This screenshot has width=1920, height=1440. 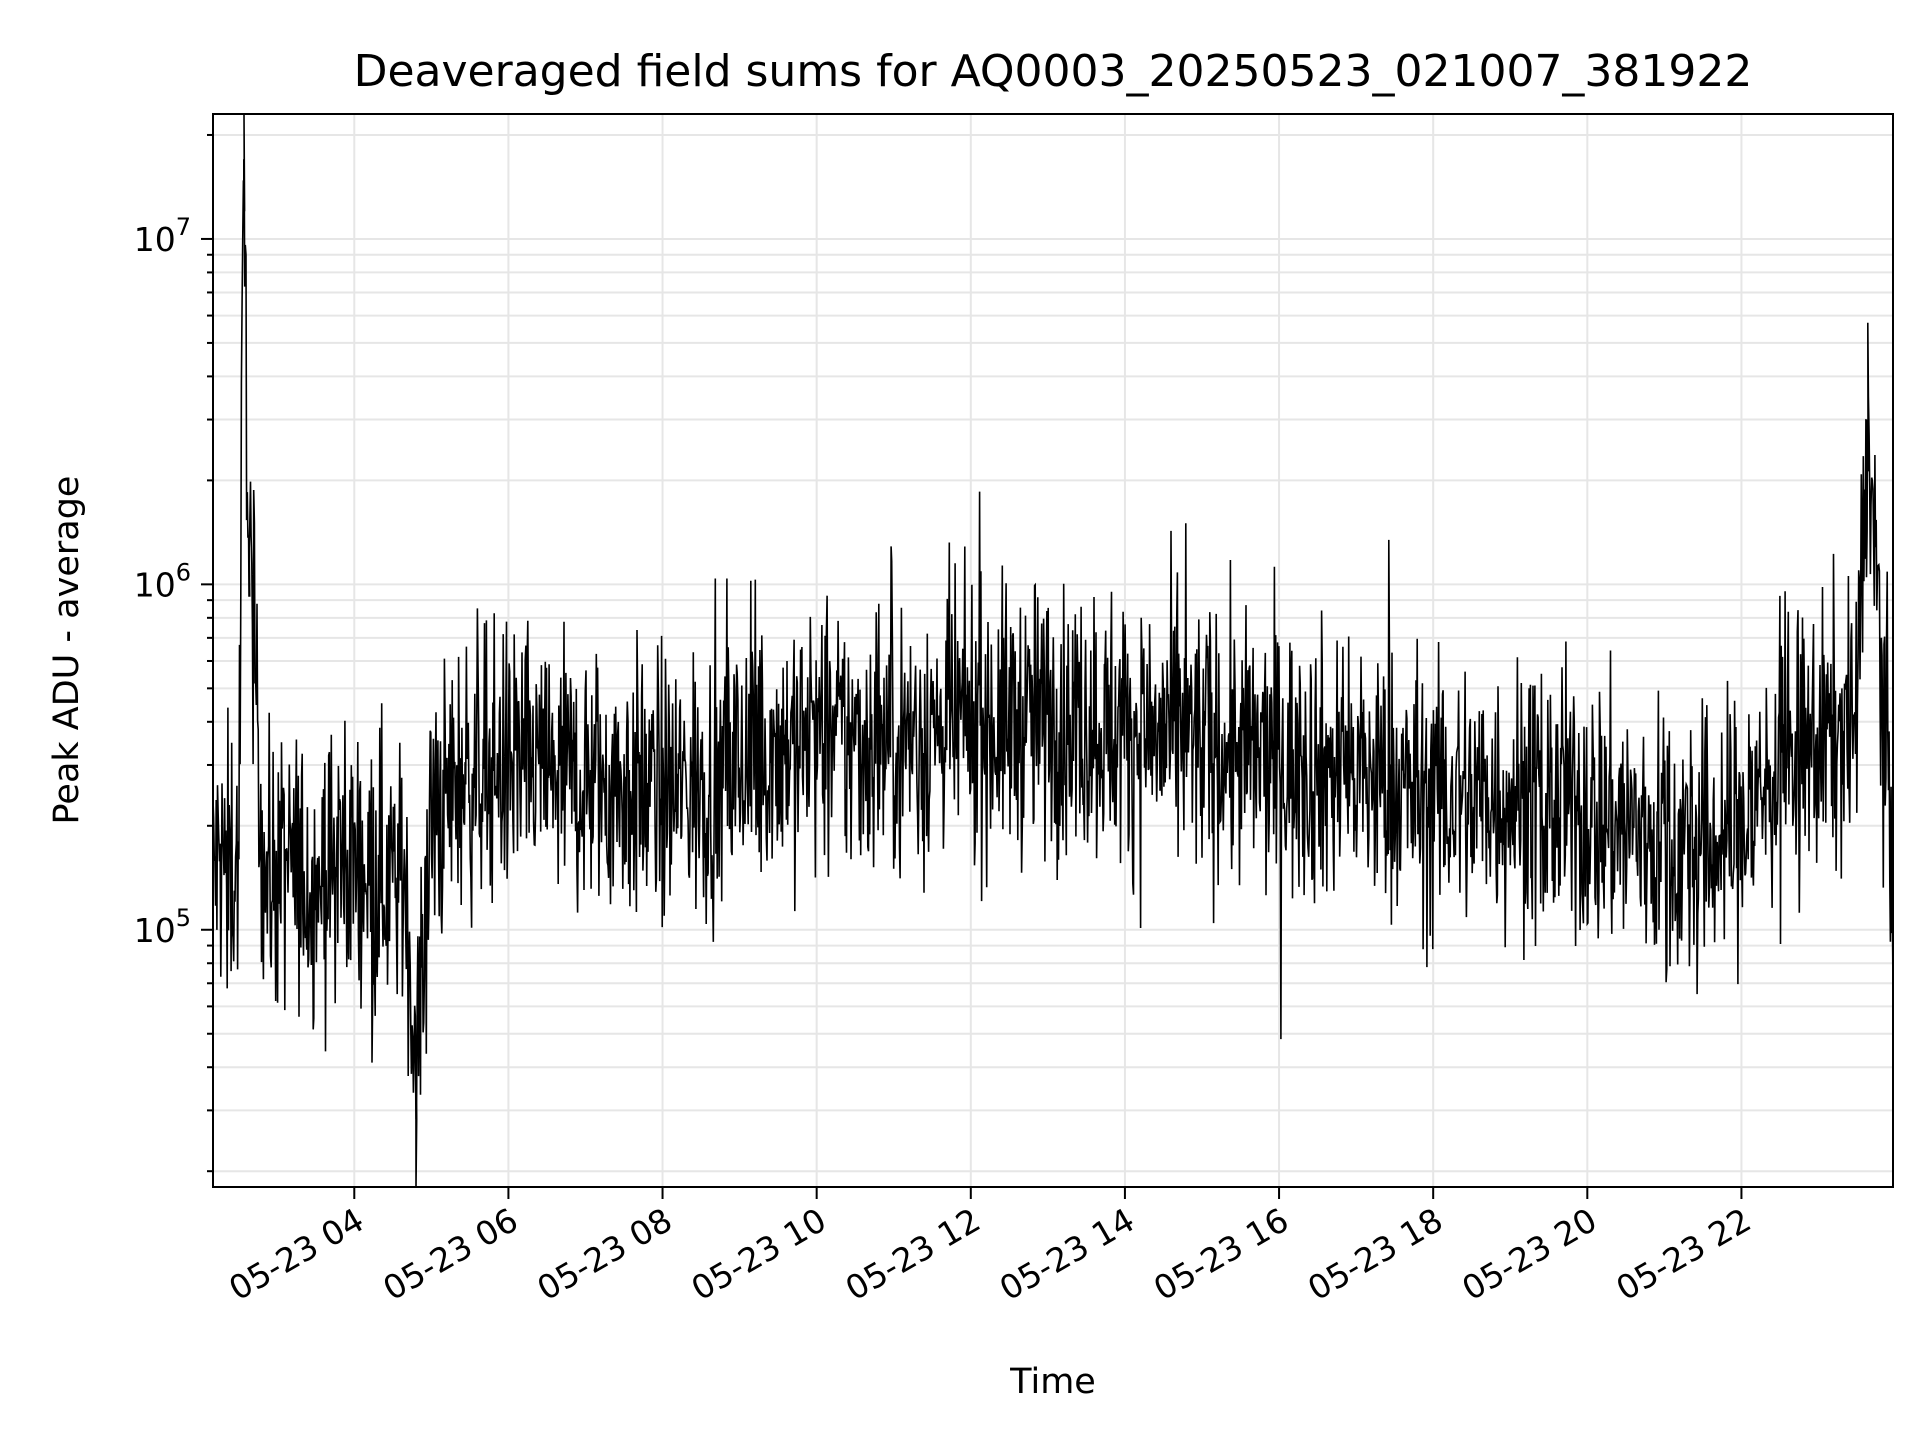 I want to click on y-tick-label: 10⁷, so click(x=162, y=236).